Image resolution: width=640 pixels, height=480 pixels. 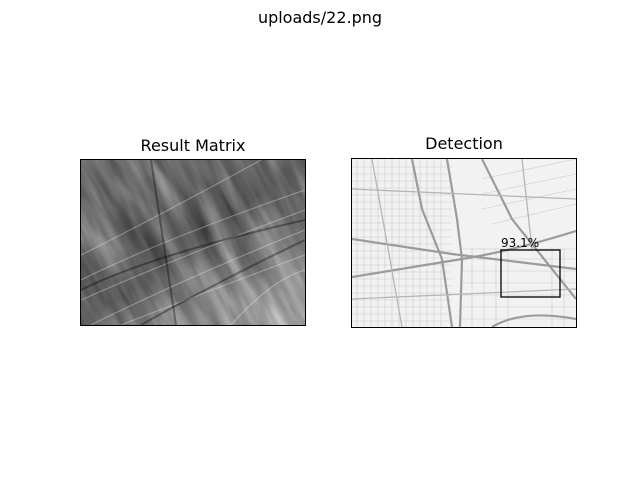 I want to click on detection-confidence-label: 93.1%, so click(x=520, y=243).